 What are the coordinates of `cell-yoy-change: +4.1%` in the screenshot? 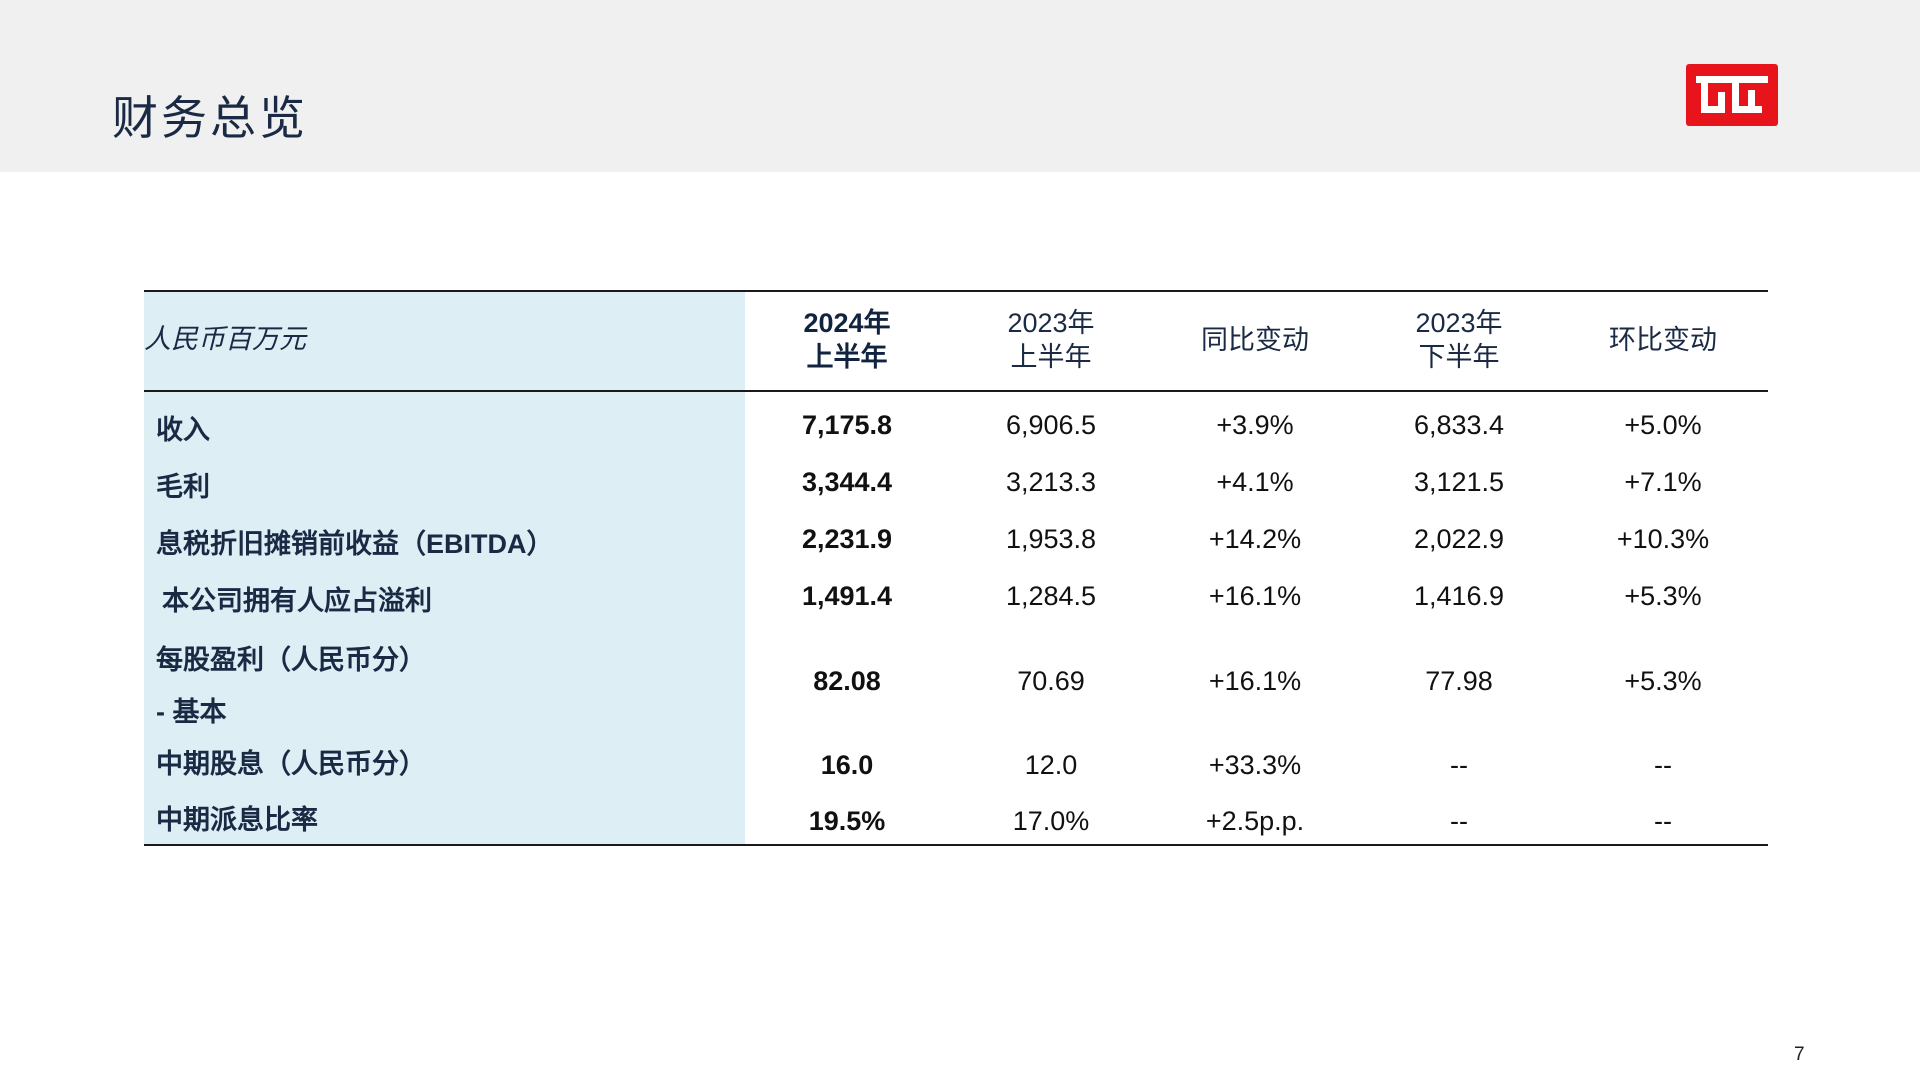 It's located at (1255, 482).